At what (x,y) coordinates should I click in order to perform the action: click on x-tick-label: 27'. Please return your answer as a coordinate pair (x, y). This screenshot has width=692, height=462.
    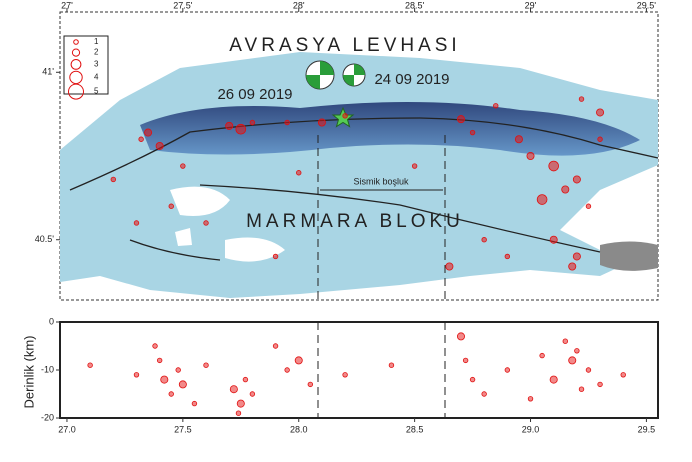
    Looking at the image, I should click on (67, 5).